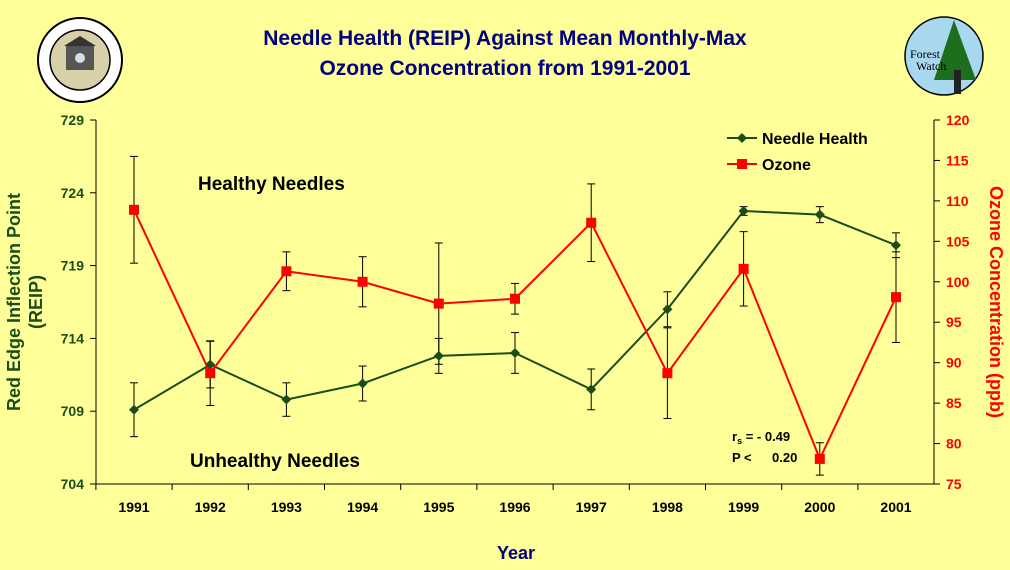 The image size is (1010, 570). I want to click on y-left-tick-label: 714, so click(73, 338).